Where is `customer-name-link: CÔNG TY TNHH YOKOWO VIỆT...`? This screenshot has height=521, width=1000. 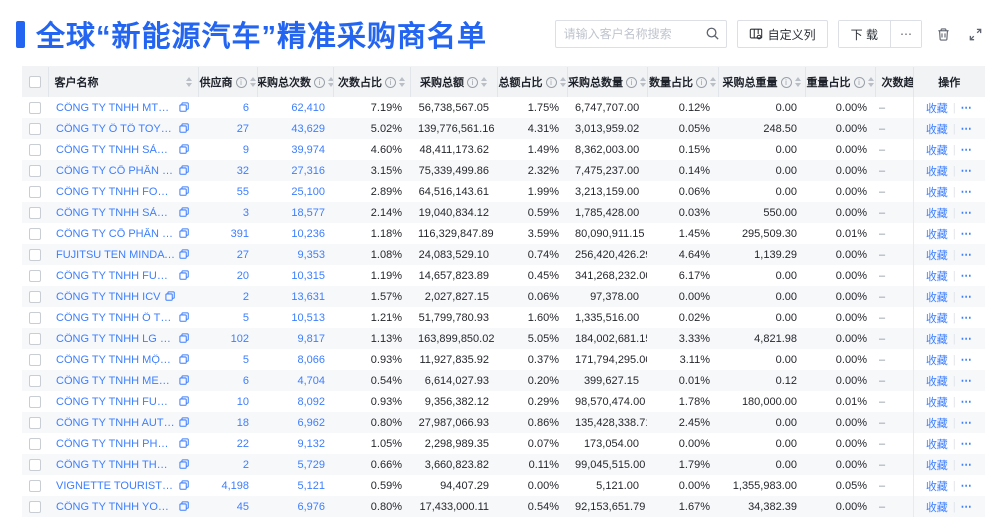
customer-name-link: CÔNG TY TNHH YOKOWO VIỆT... is located at coordinates (115, 506).